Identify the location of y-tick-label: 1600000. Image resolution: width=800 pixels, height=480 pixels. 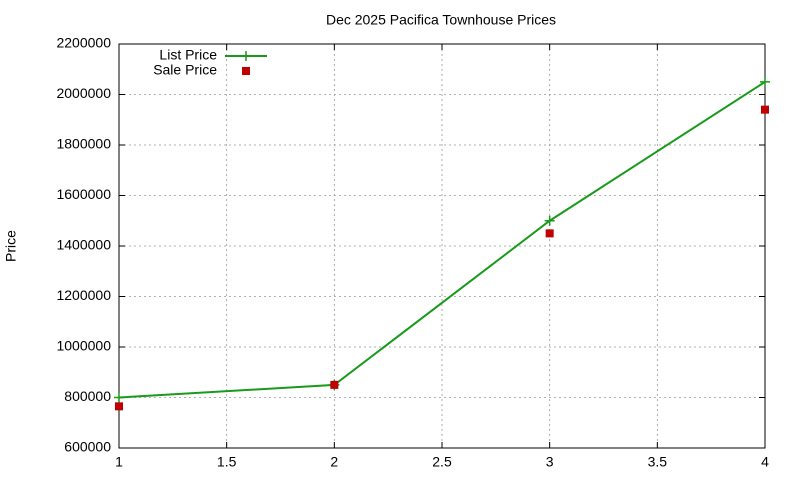
(83, 194).